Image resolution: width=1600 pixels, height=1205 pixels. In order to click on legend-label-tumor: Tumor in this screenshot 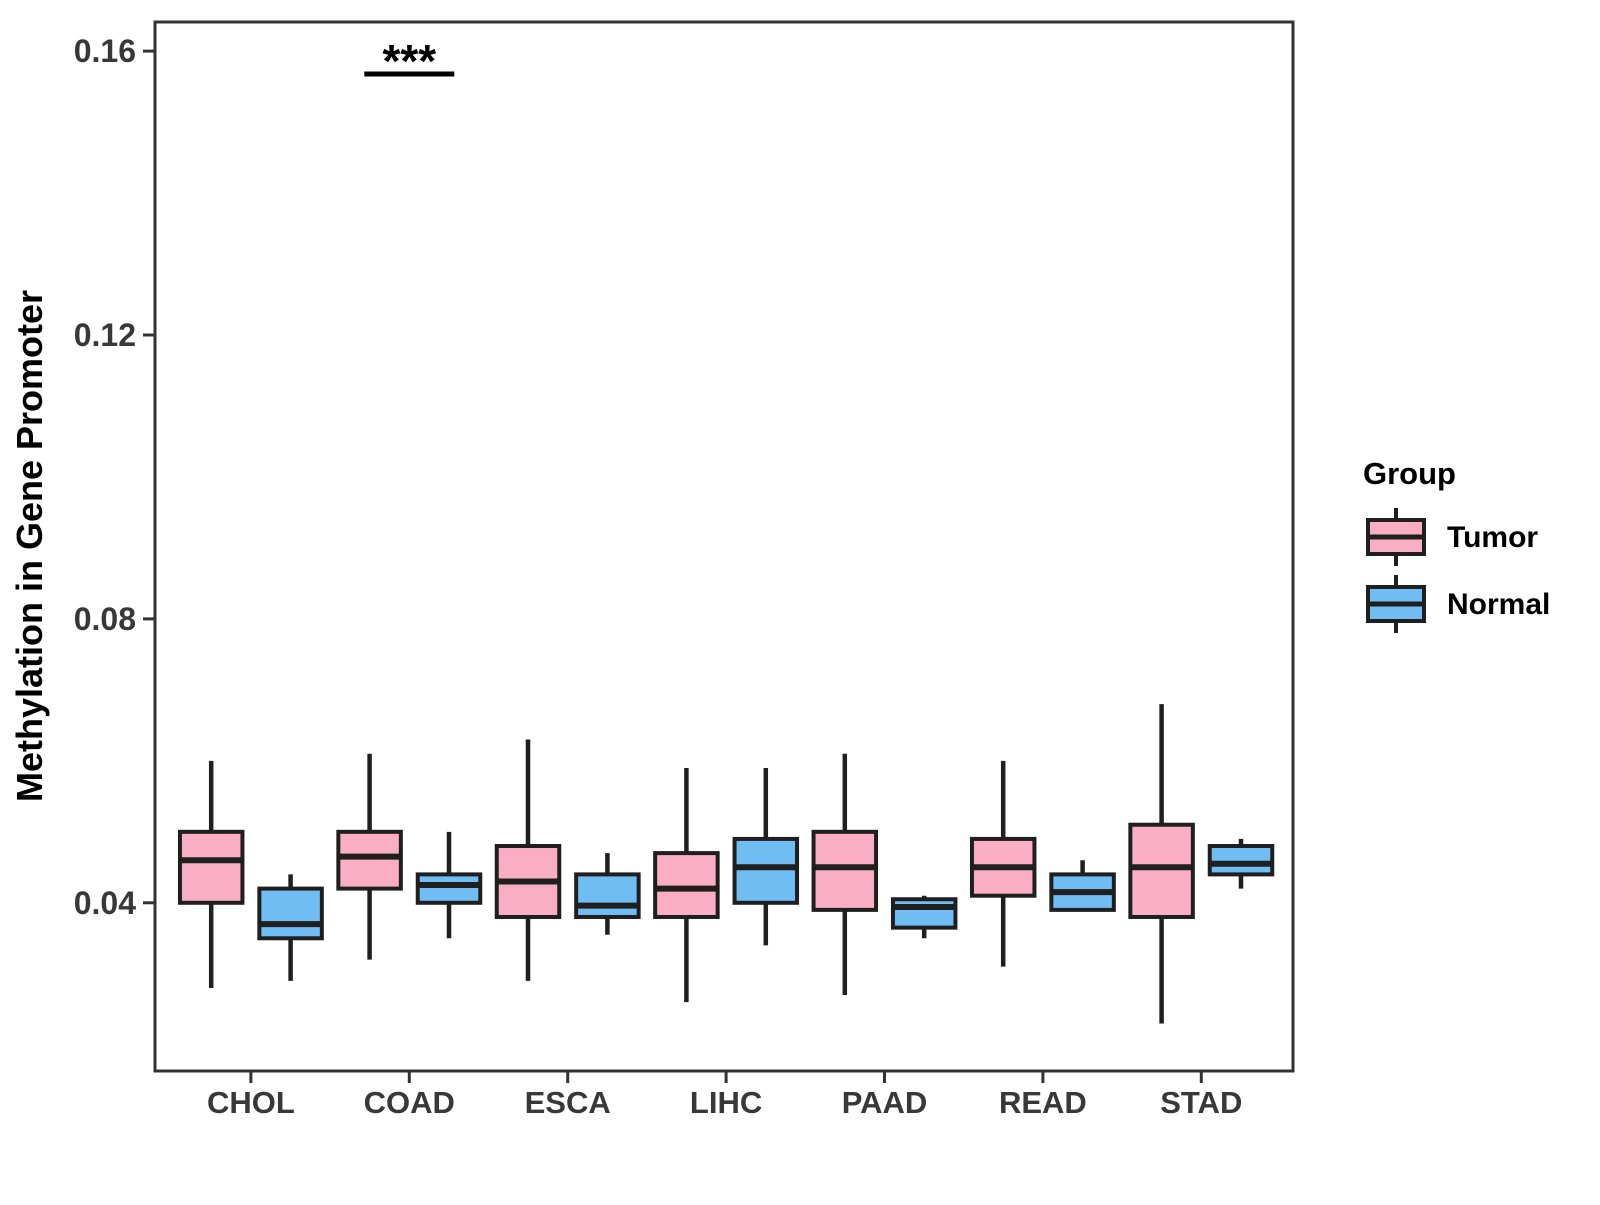, I will do `click(1492, 537)`.